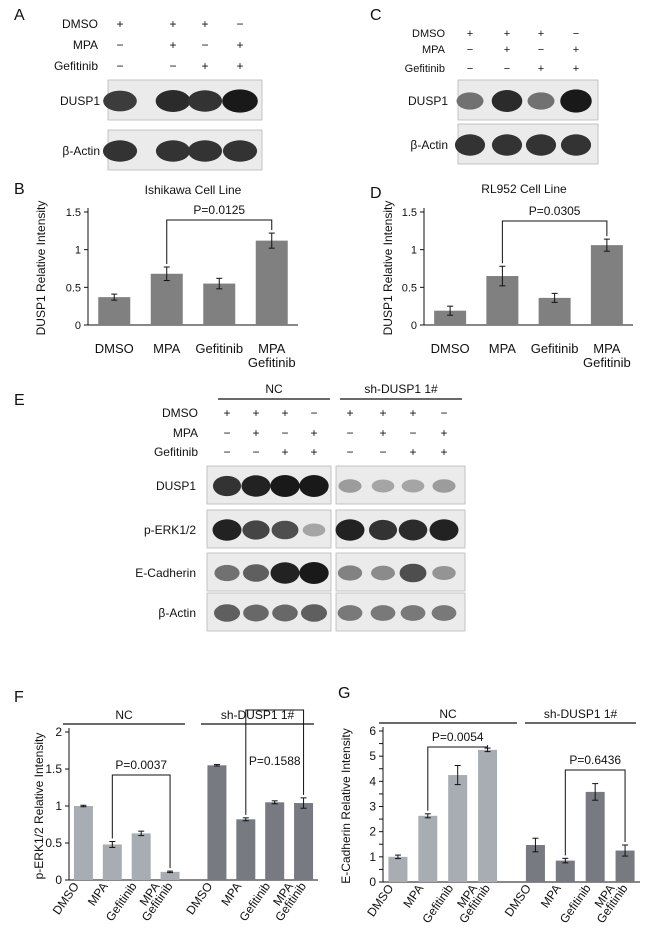  I want to click on p-value-label: P=0.0305, so click(555, 211).